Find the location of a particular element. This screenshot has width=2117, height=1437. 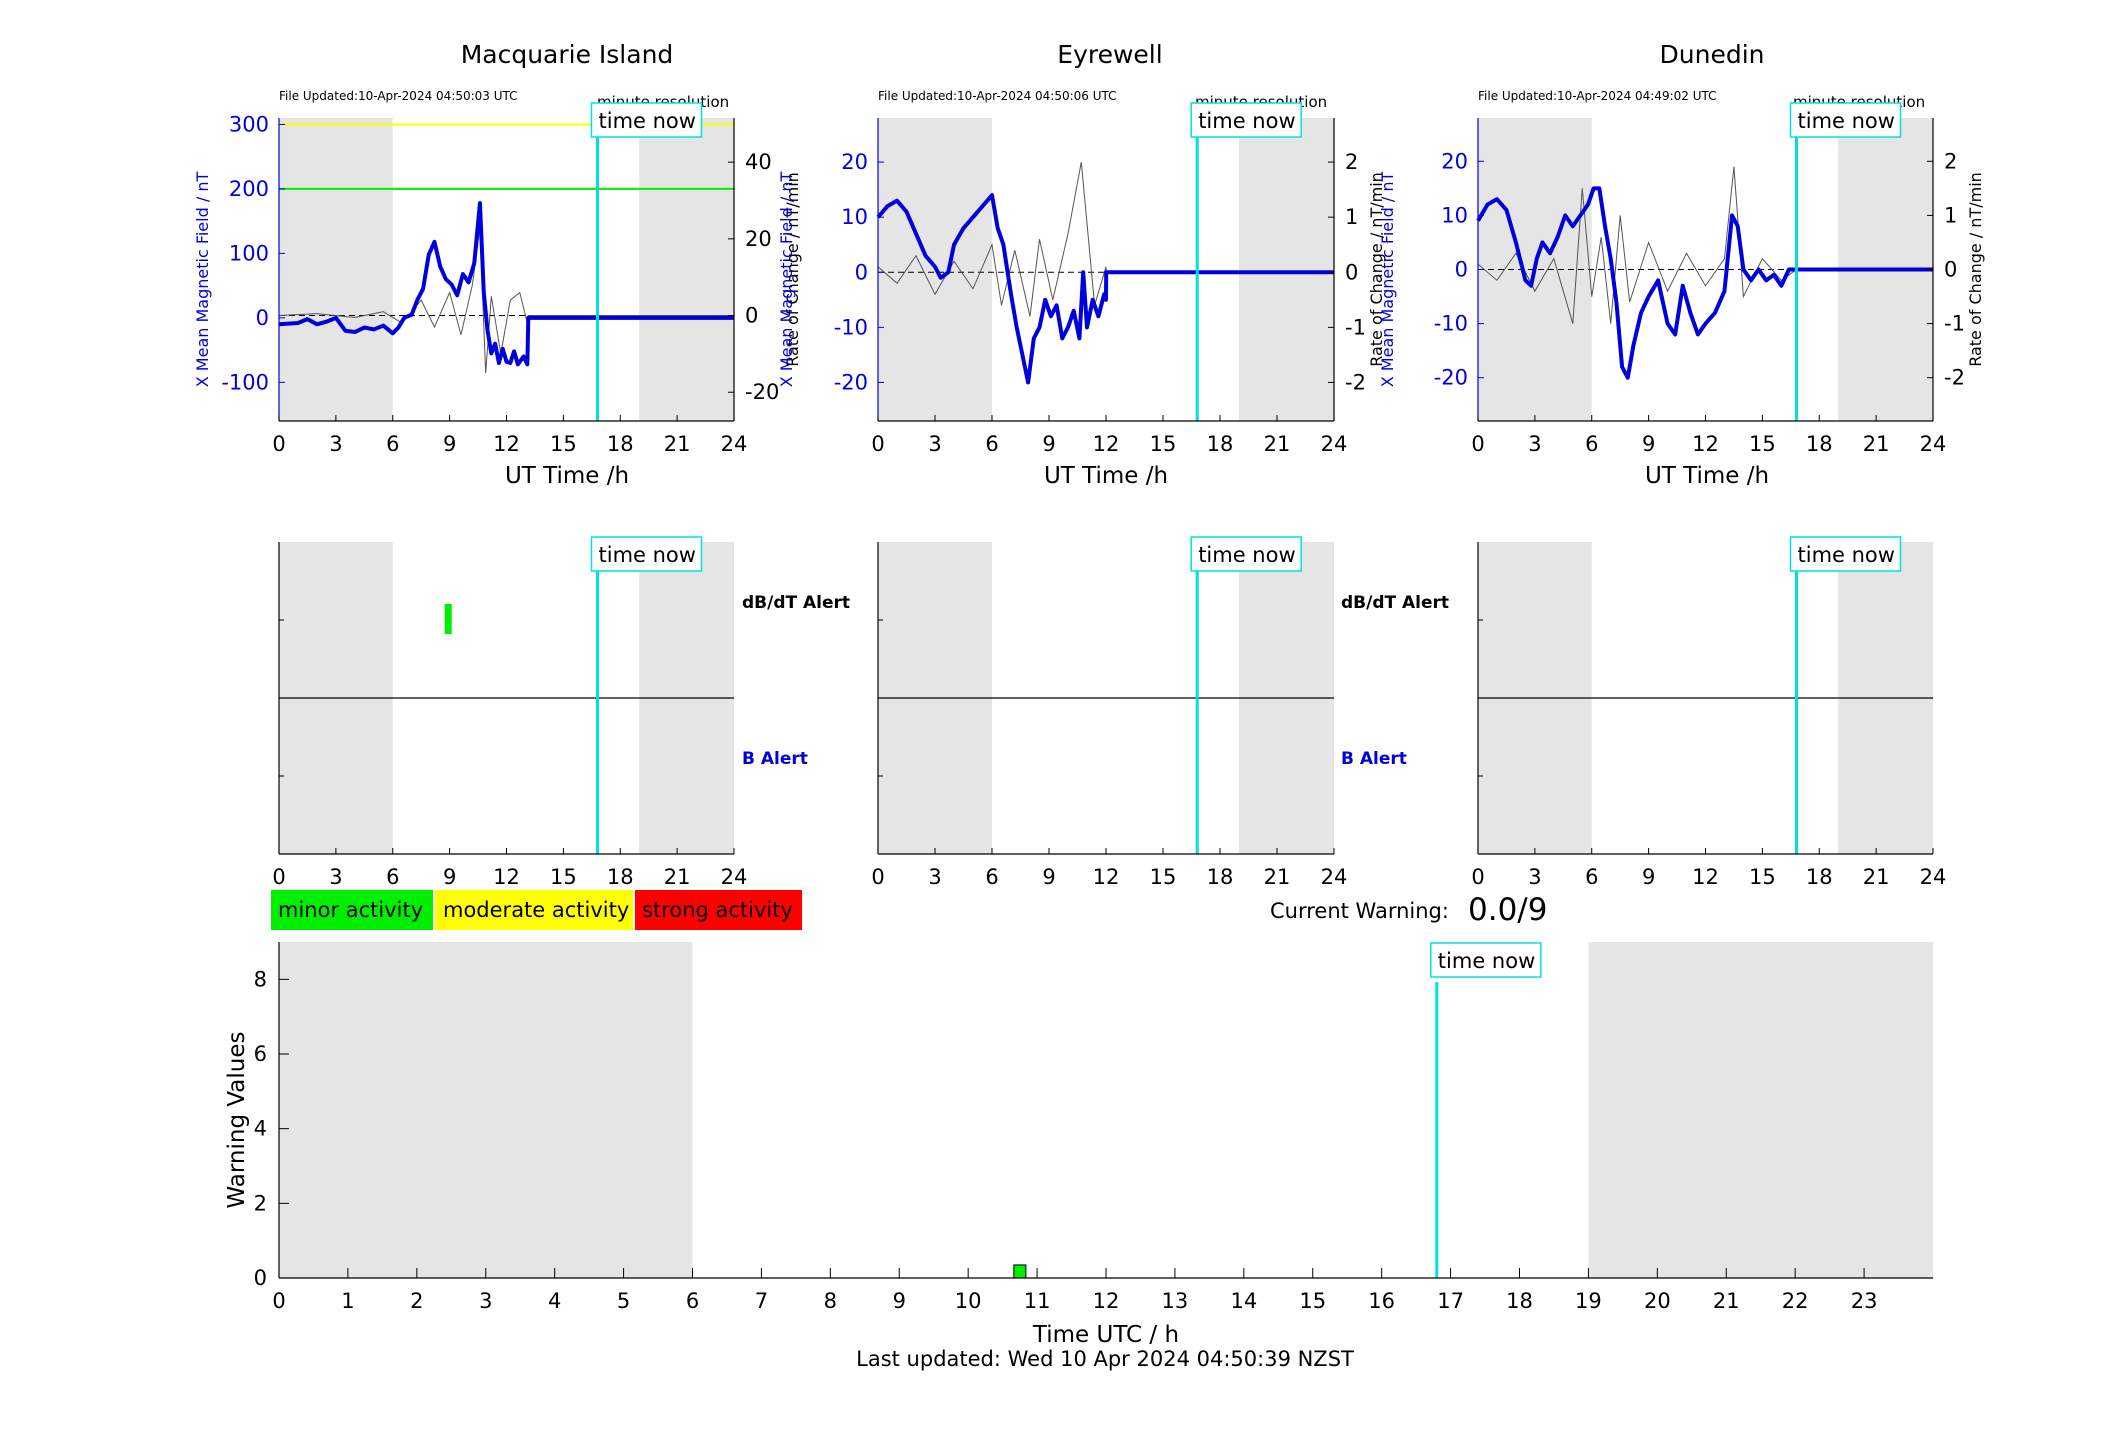

x-tick-label: 19 is located at coordinates (1588, 1301).